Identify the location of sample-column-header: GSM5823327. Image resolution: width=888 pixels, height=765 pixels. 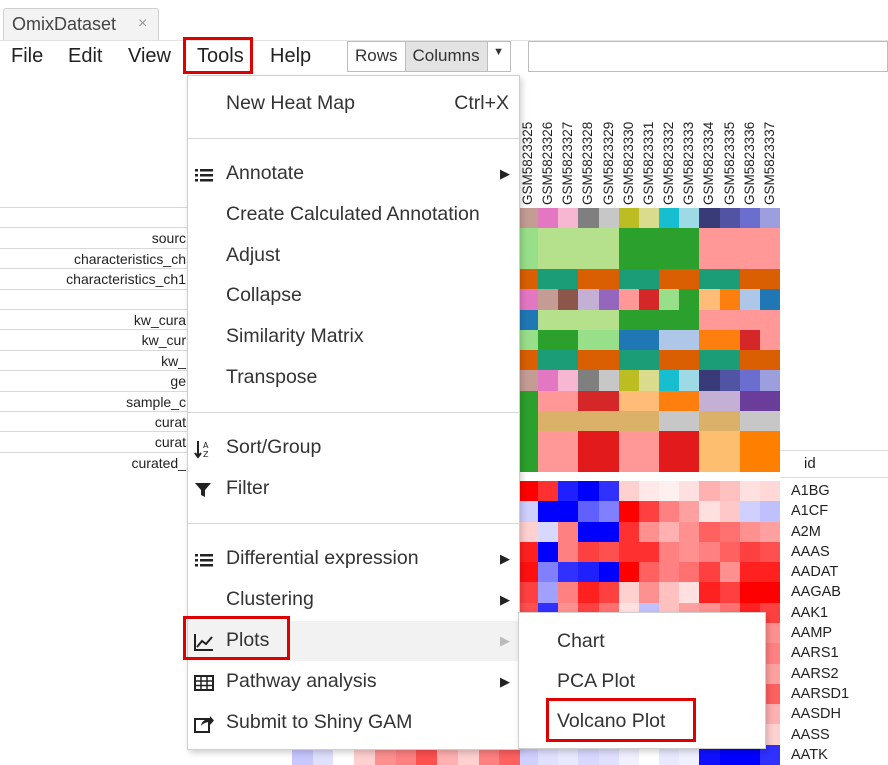
(568, 163).